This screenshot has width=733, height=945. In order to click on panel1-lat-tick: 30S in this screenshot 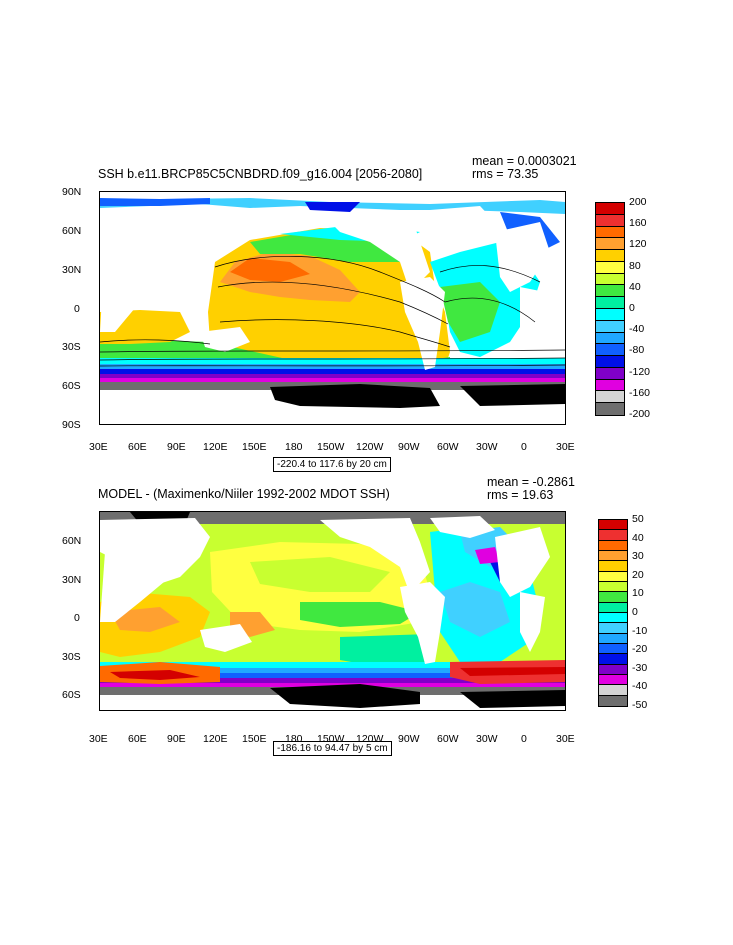, I will do `click(71, 347)`.